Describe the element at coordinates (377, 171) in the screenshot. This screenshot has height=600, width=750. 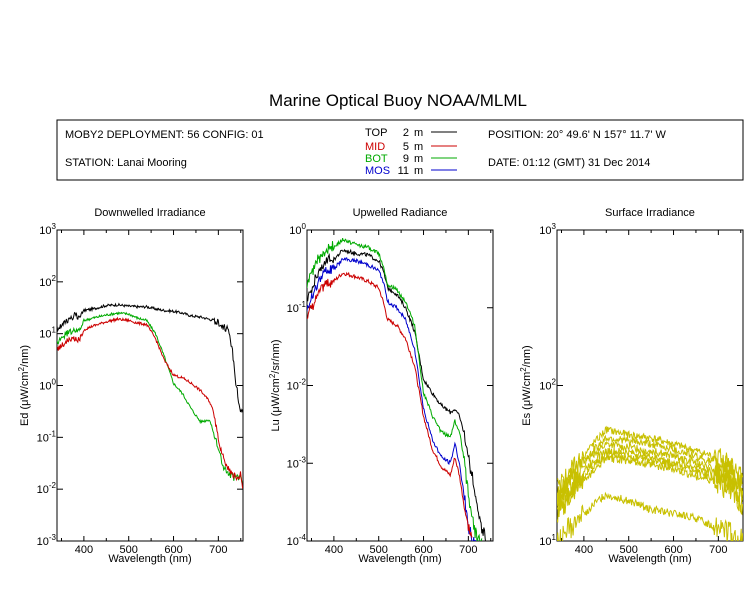
I see `legend-name-mos: MOS` at that location.